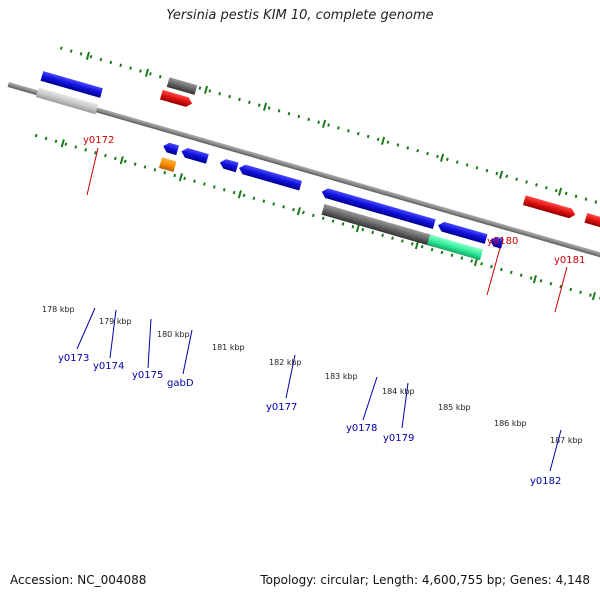  I want to click on gene-arrow-y0179, so click(496, 242).